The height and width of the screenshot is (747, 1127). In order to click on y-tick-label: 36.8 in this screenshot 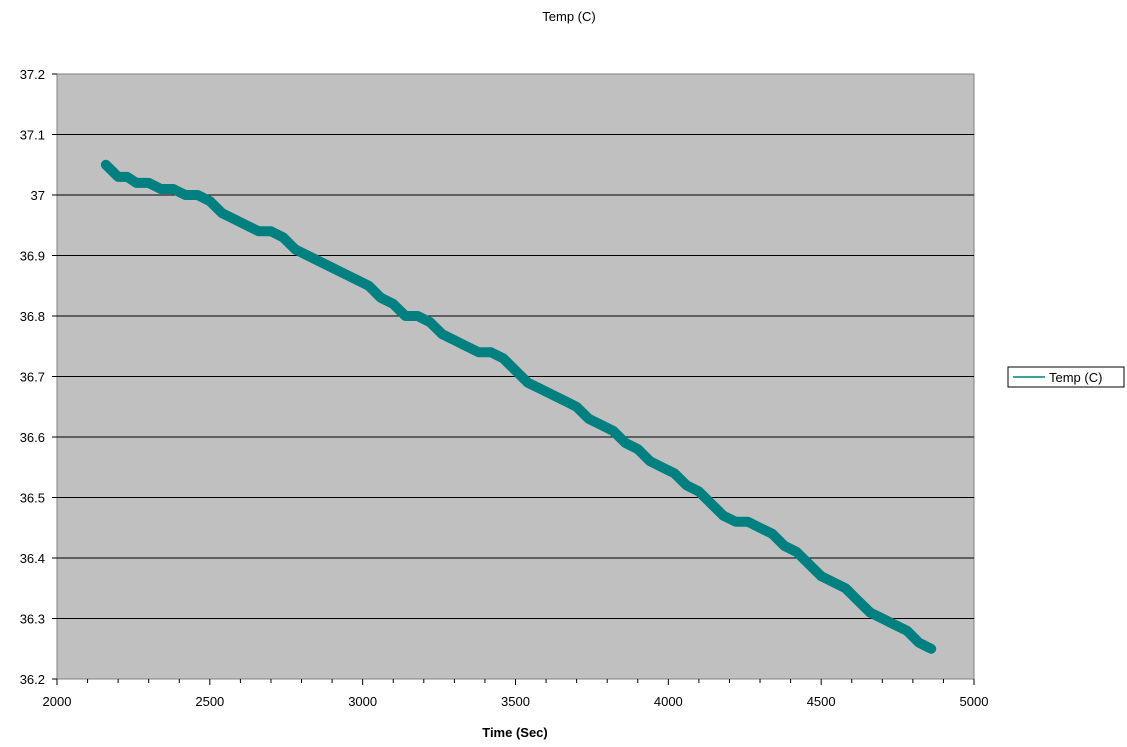, I will do `click(32, 316)`.